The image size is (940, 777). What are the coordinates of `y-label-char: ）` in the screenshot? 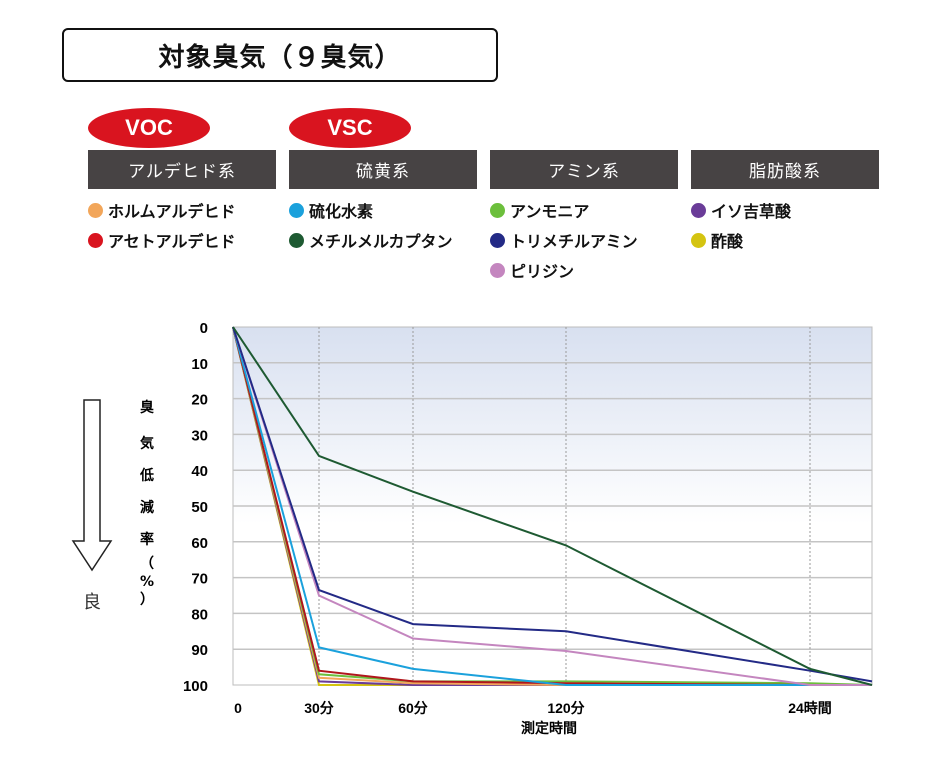 It's located at (147, 600).